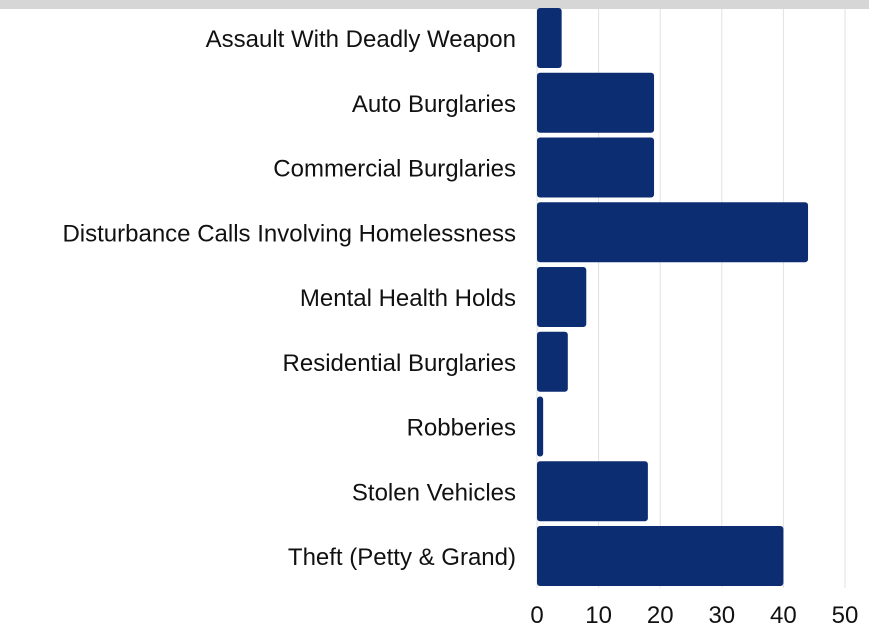 The width and height of the screenshot is (869, 628). Describe the element at coordinates (402, 557) in the screenshot. I see `category-label: Theft (Petty & Grand)` at that location.